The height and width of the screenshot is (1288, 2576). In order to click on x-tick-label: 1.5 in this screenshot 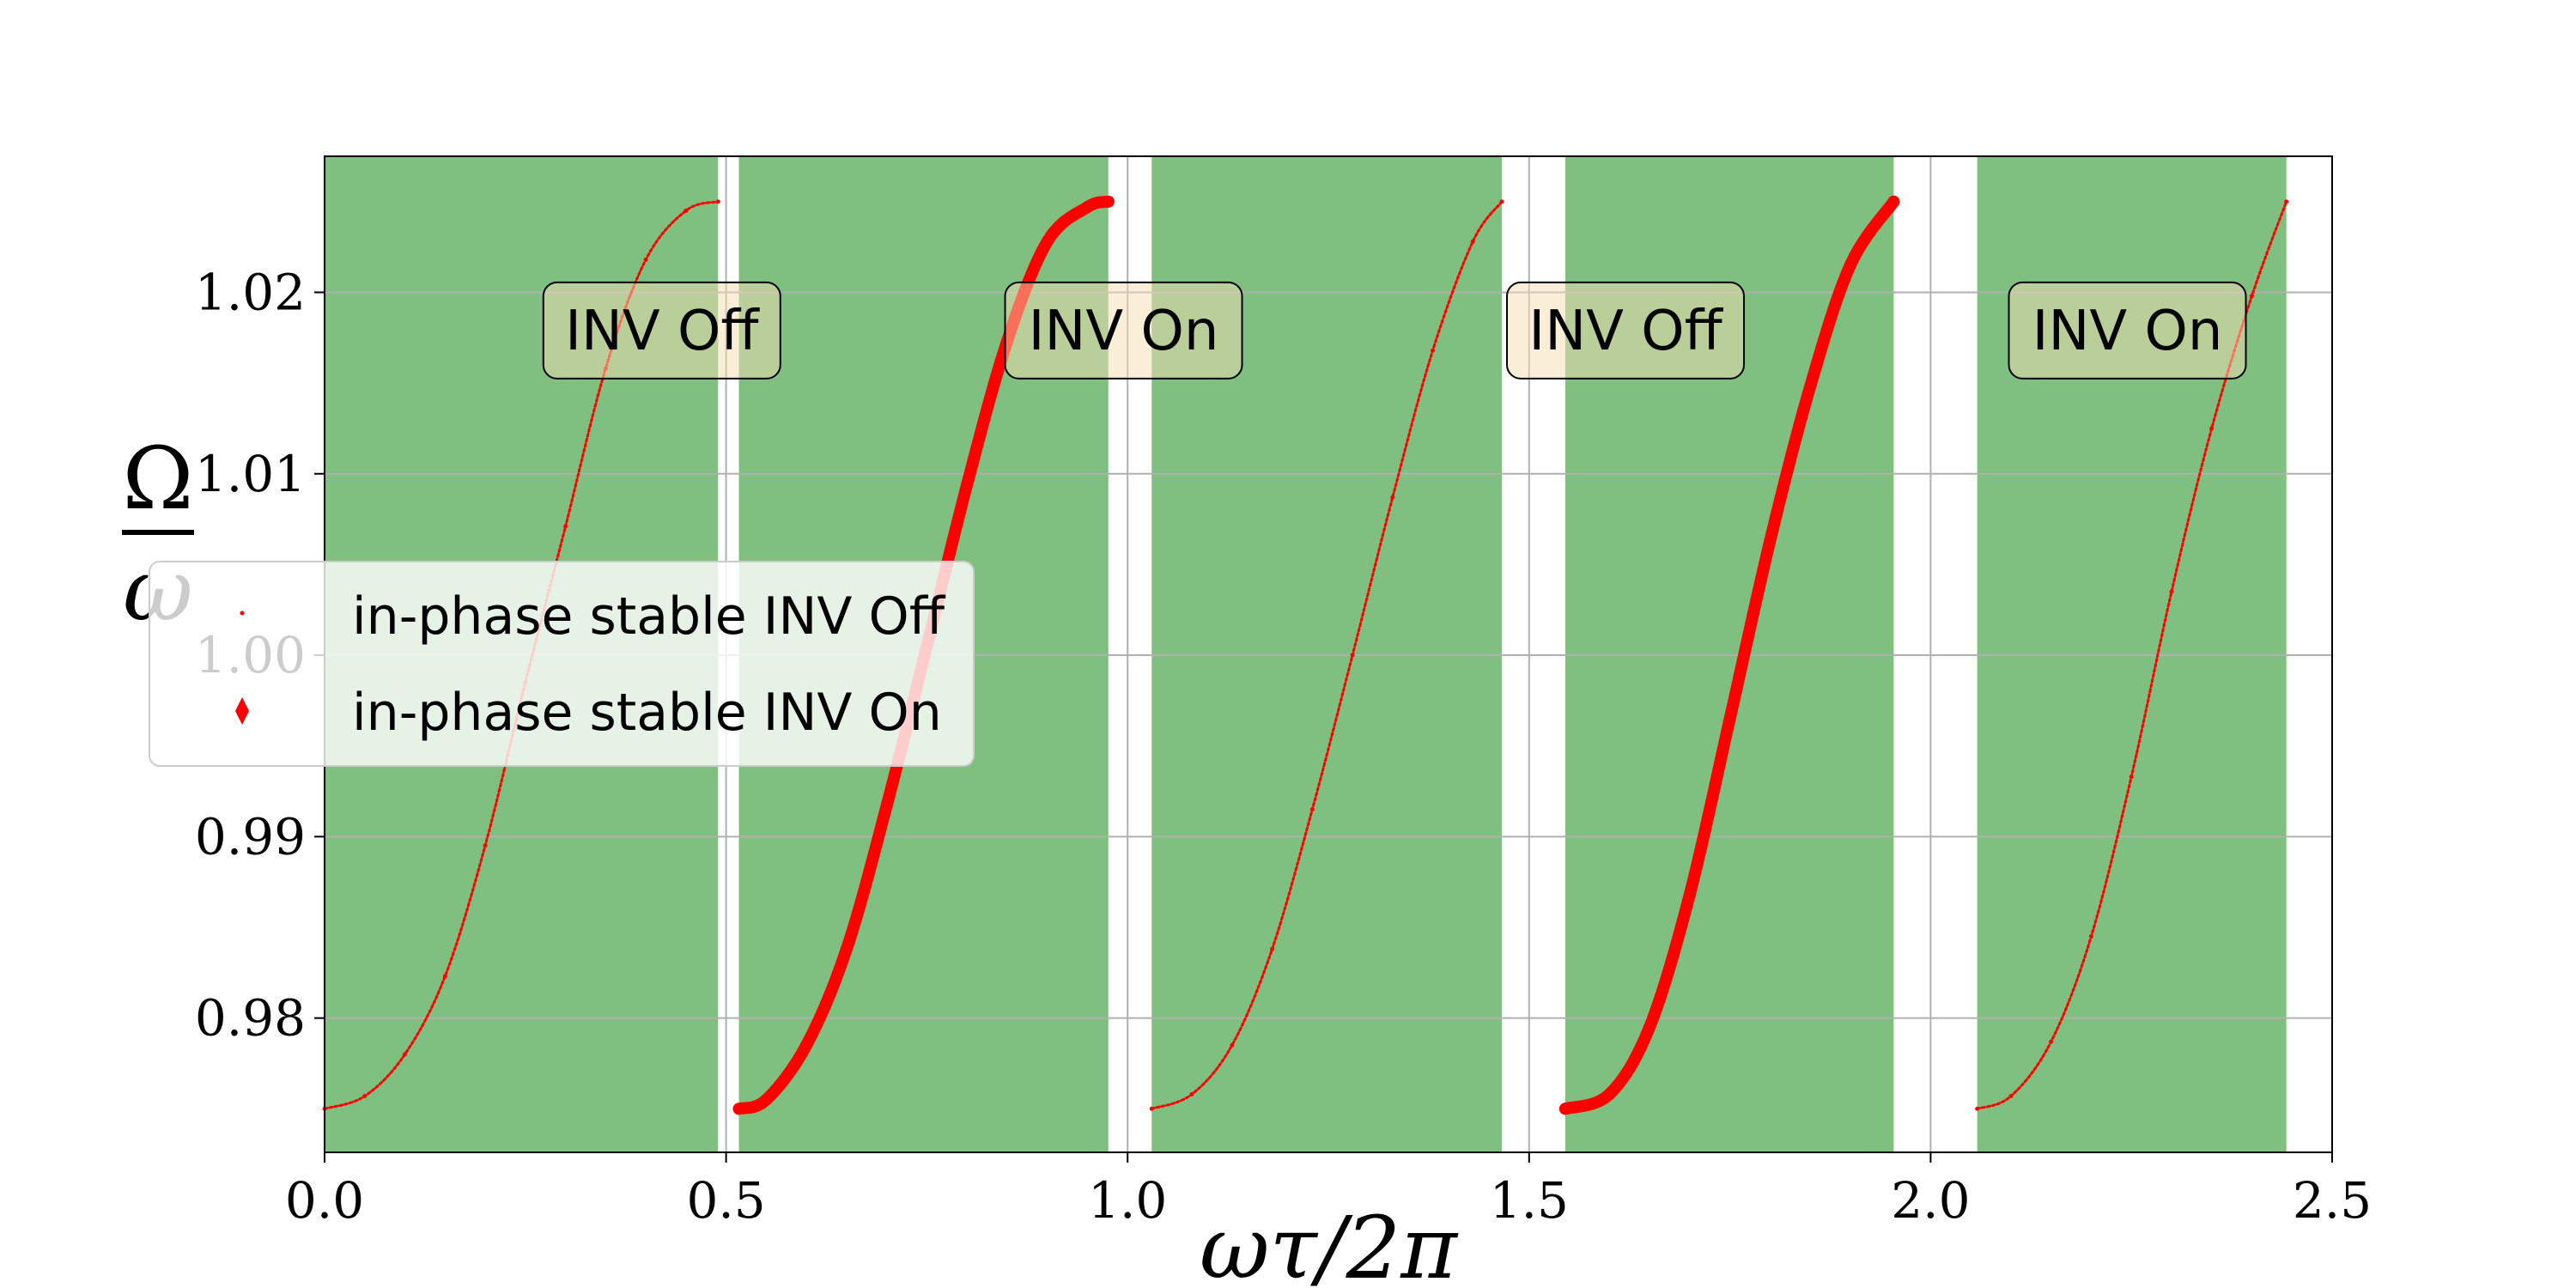, I will do `click(1529, 1200)`.